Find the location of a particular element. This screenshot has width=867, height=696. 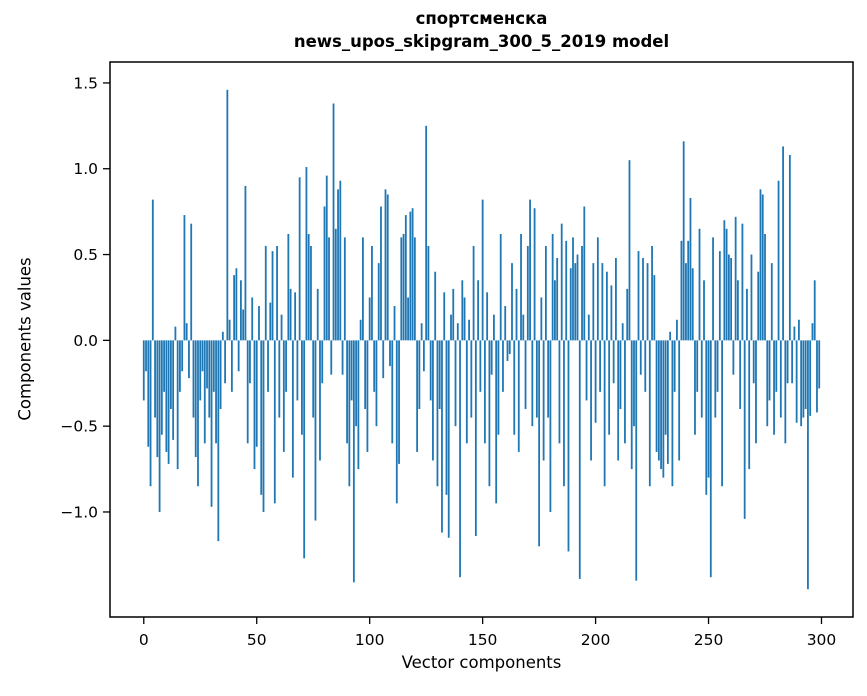

y-tick-label: 1.5 is located at coordinates (85, 83).